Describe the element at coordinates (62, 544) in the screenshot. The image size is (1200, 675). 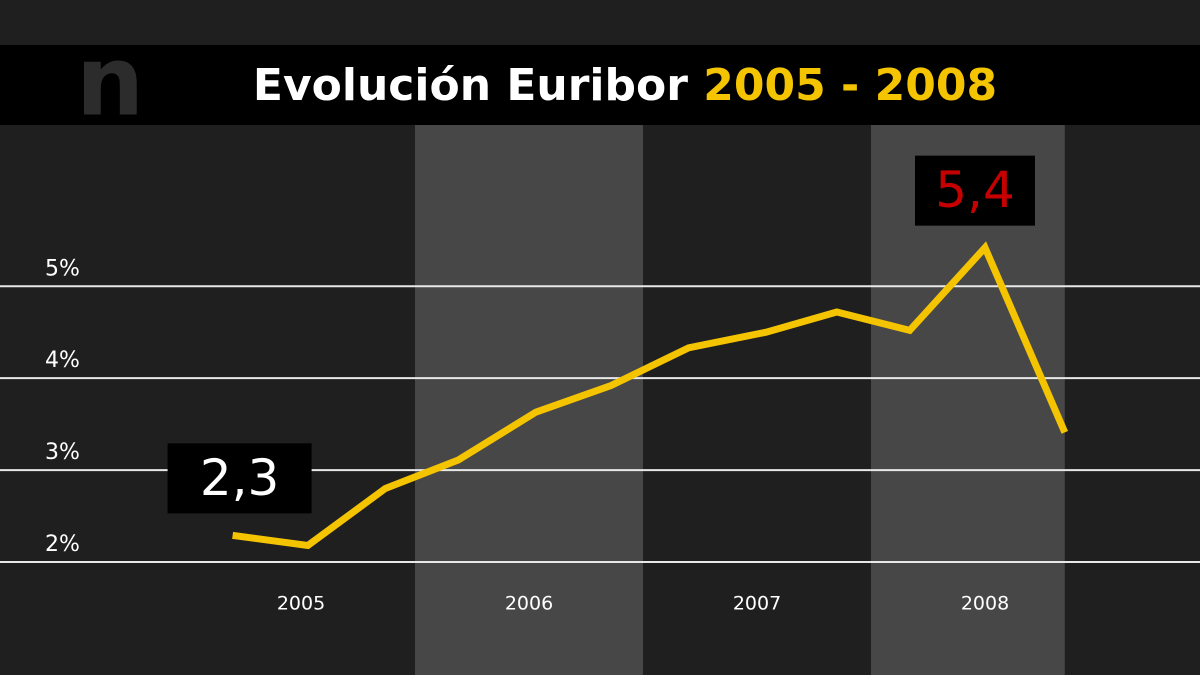
I see `y-tick-label: 2%` at that location.